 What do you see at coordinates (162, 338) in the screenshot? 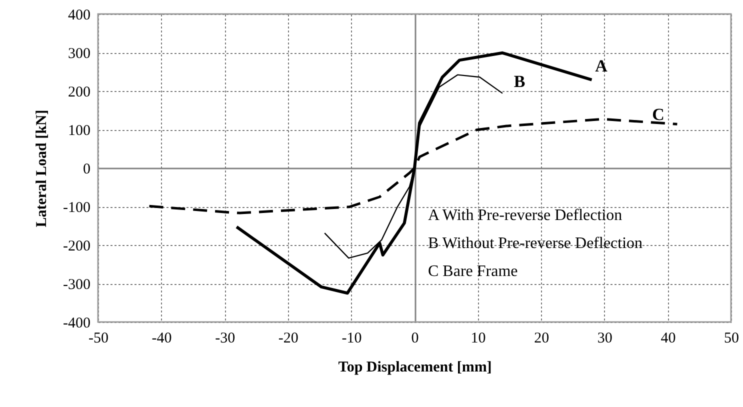
I see `x-tick-label: -40` at bounding box center [162, 338].